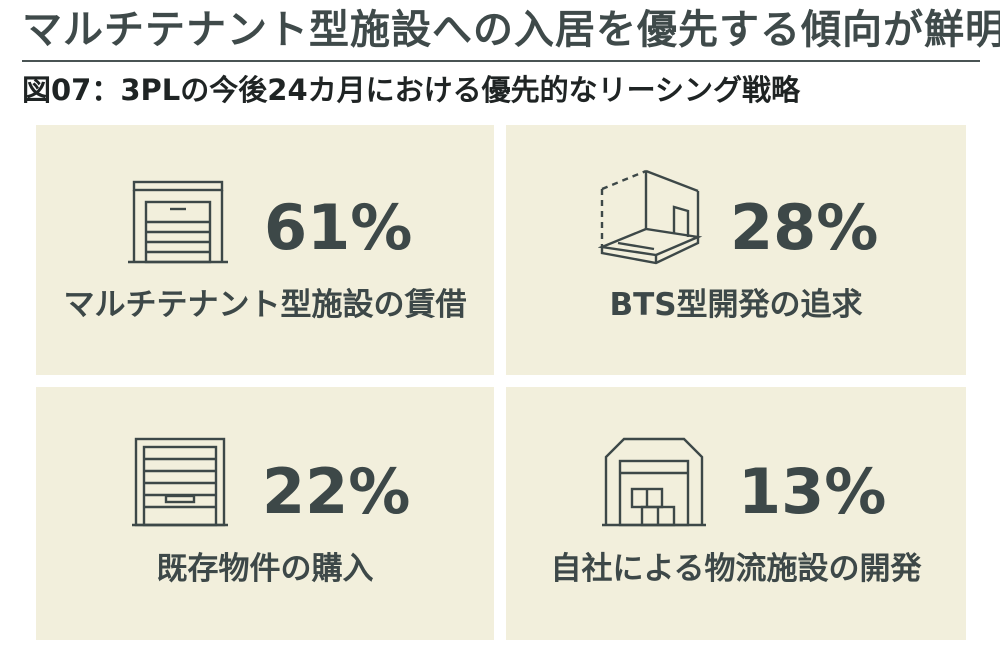 This screenshot has width=1000, height=660. What do you see at coordinates (812, 491) in the screenshot?
I see `stat-value: 13%` at bounding box center [812, 491].